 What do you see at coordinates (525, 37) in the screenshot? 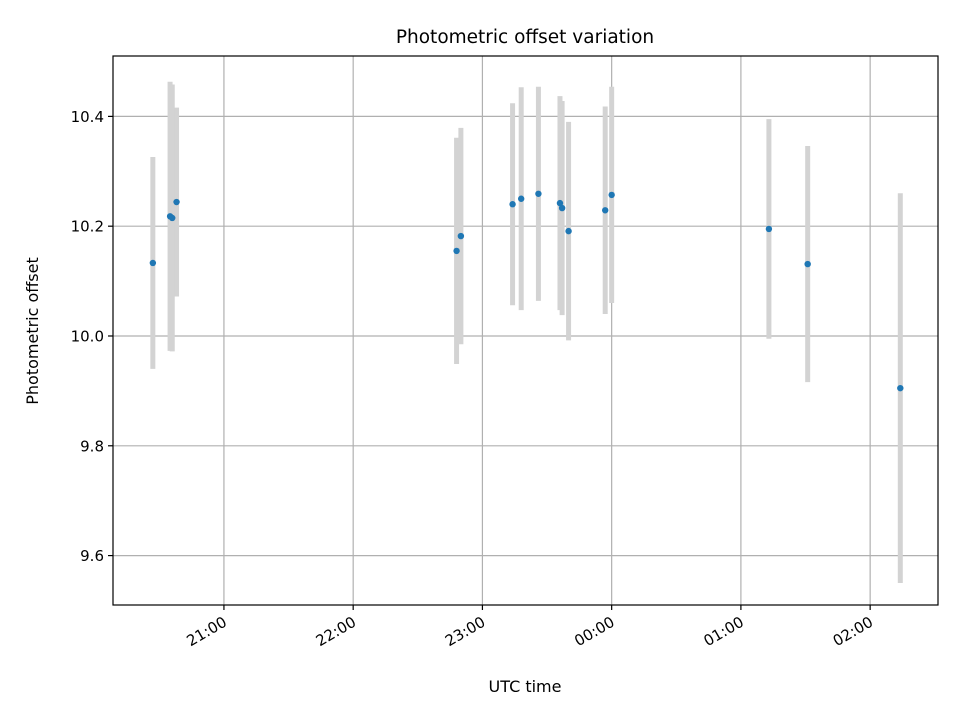
I see `chart-title: Photometric offset variation` at bounding box center [525, 37].